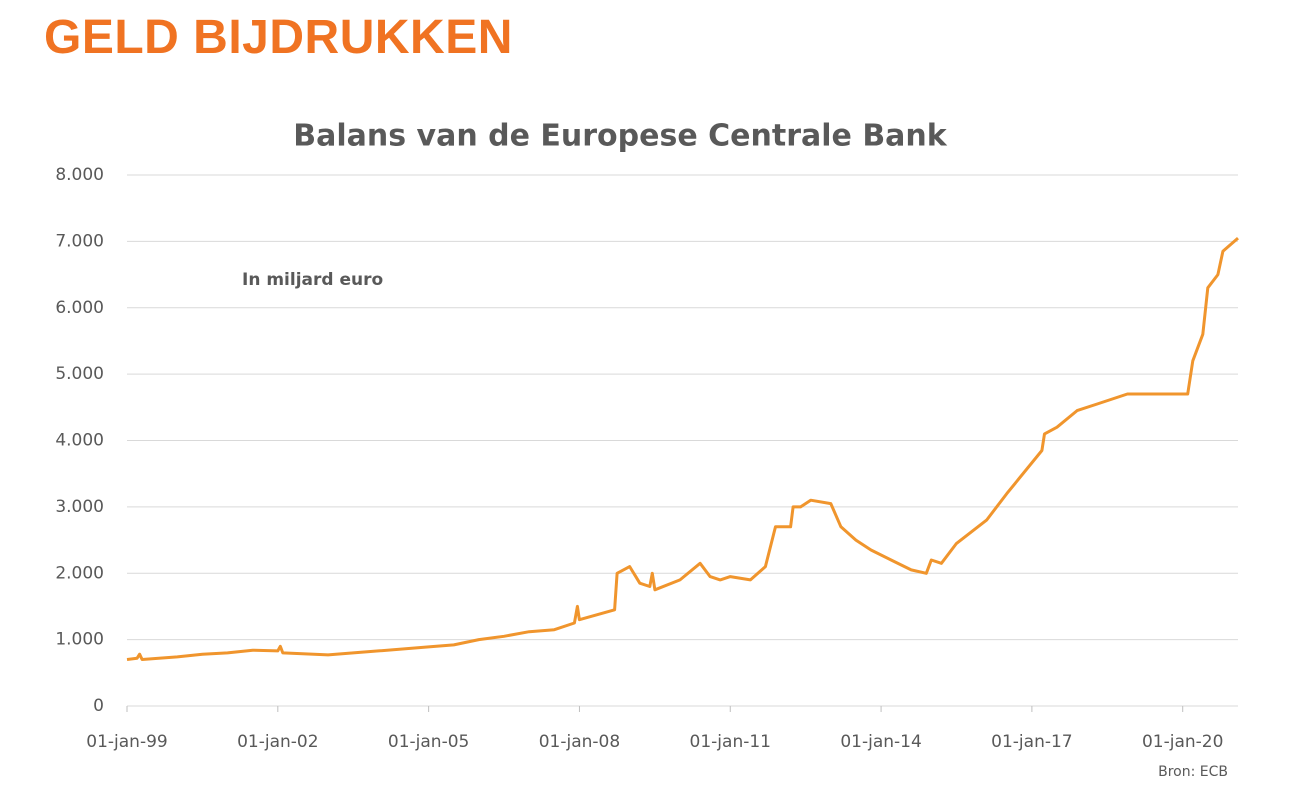  I want to click on annotation: In miljard euro, so click(312, 280).